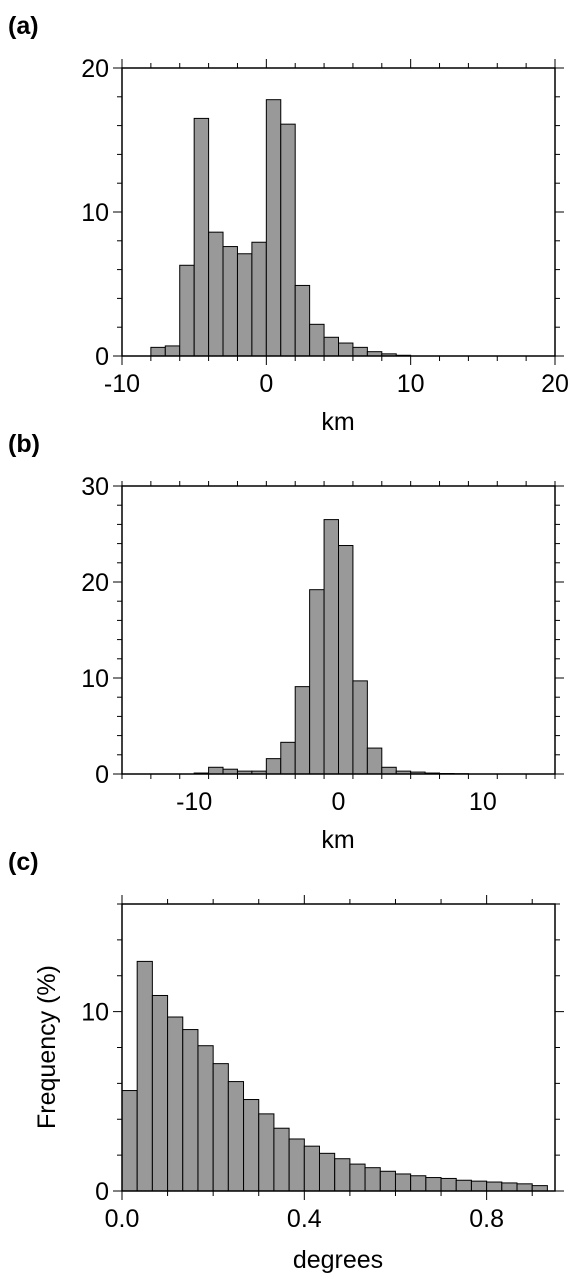 The image size is (580, 1286). What do you see at coordinates (122, 1219) in the screenshot?
I see `panel-c-xtick-label: 0.0` at bounding box center [122, 1219].